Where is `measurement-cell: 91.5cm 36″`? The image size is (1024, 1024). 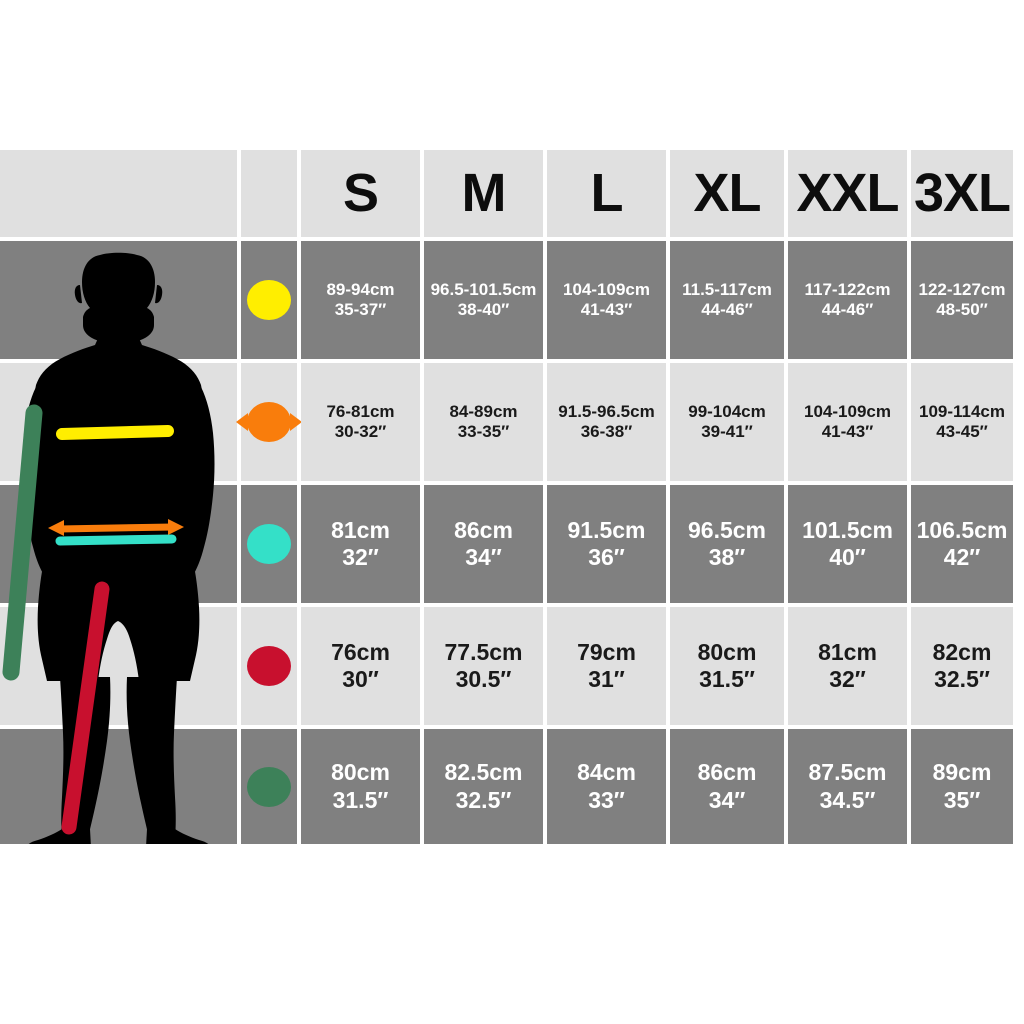 measurement-cell: 91.5cm 36″ is located at coordinates (606, 544).